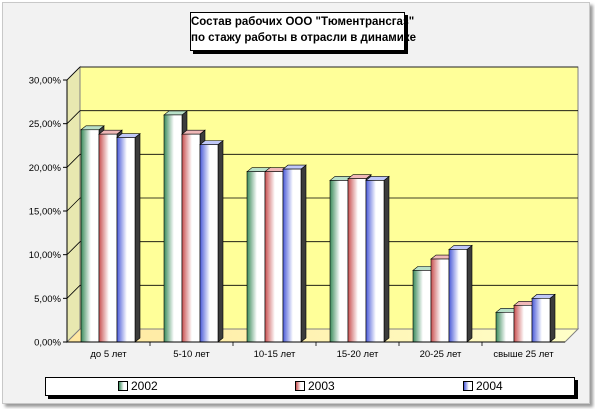 The image size is (595, 409). What do you see at coordinates (123, 385) in the screenshot?
I see `legend-swatch-2002` at bounding box center [123, 385].